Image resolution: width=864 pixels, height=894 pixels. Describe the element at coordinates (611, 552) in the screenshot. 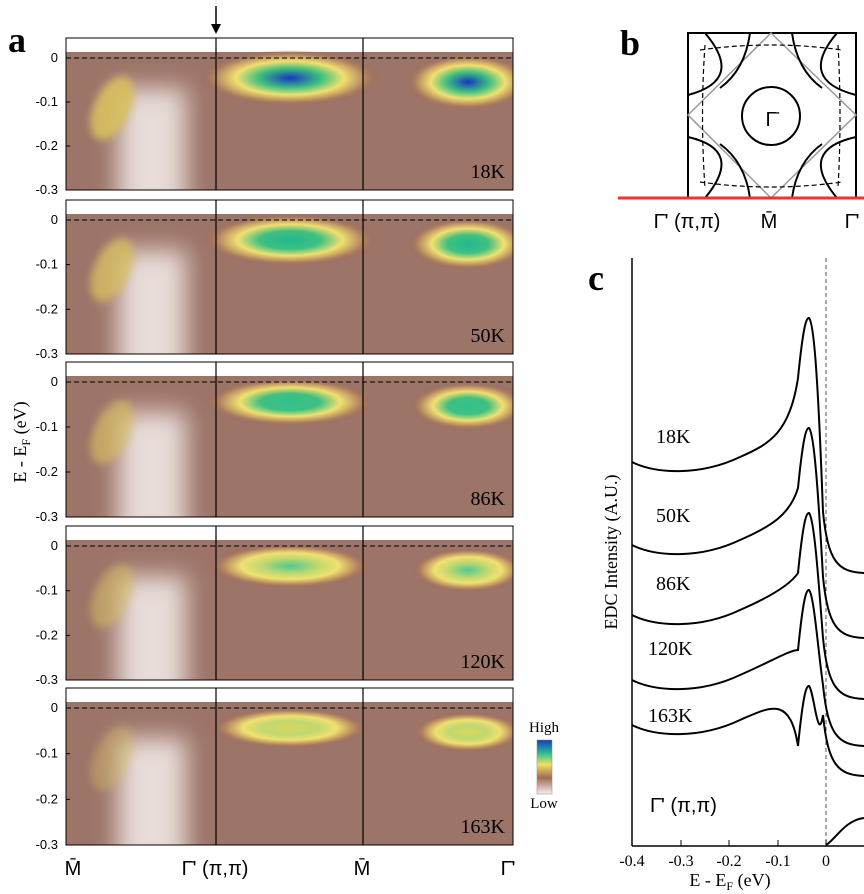

I see `y-axis-label: EDC Intensity (A.U.)` at that location.